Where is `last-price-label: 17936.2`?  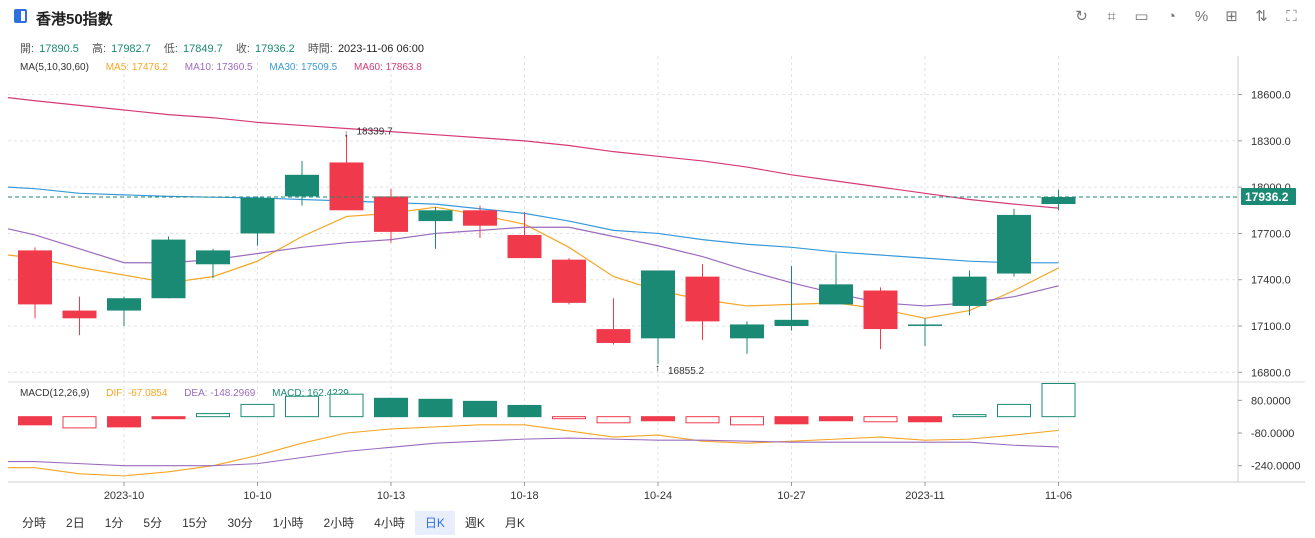
last-price-label: 17936.2 is located at coordinates (1267, 197).